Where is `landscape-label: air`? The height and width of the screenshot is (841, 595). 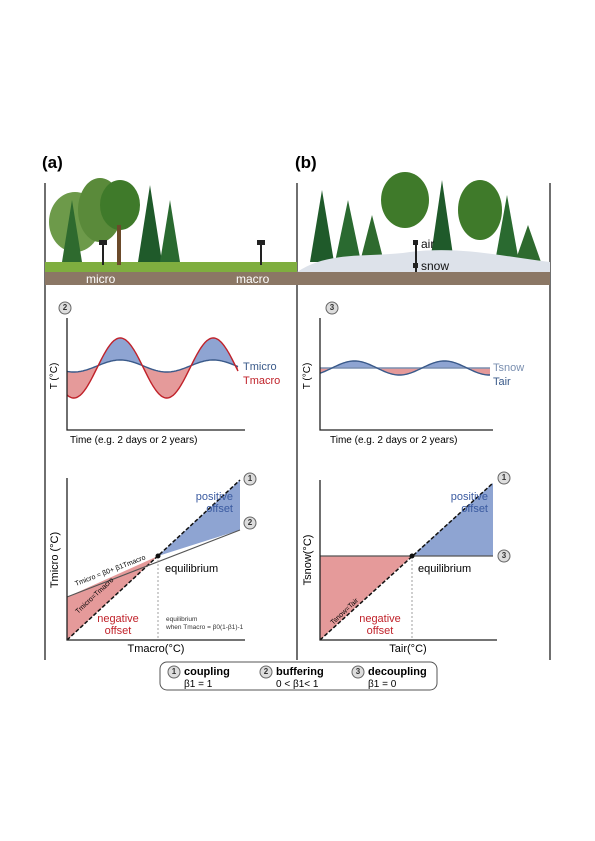 landscape-label: air is located at coordinates (427, 244).